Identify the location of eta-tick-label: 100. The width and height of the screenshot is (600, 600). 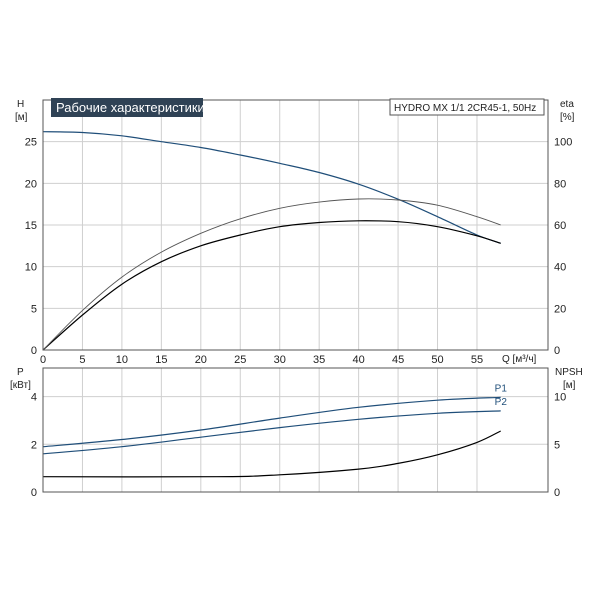
(563, 143).